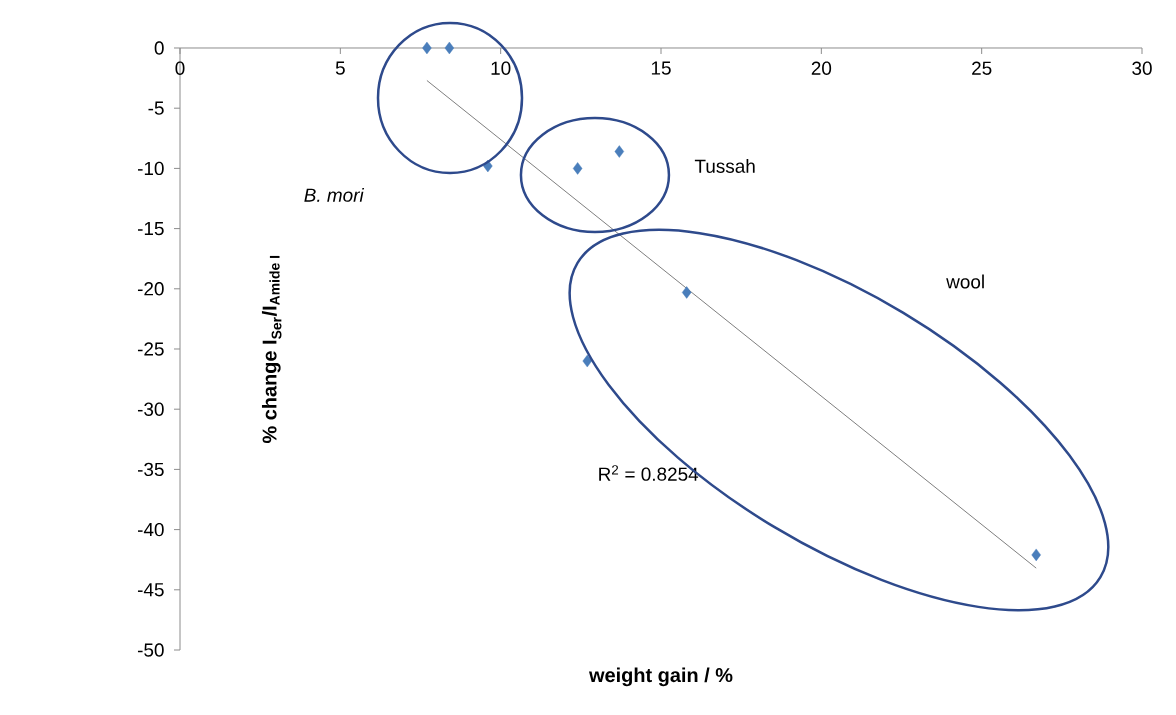 This screenshot has width=1176, height=715. Describe the element at coordinates (150, 289) in the screenshot. I see `y-tick-label: -20` at that location.